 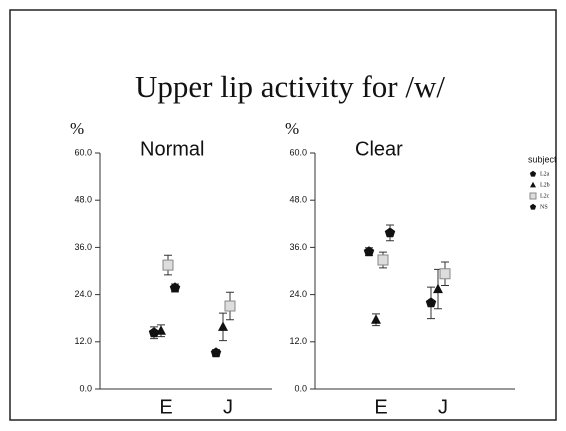 What do you see at coordinates (172, 149) in the screenshot?
I see `panel-title: Normal` at bounding box center [172, 149].